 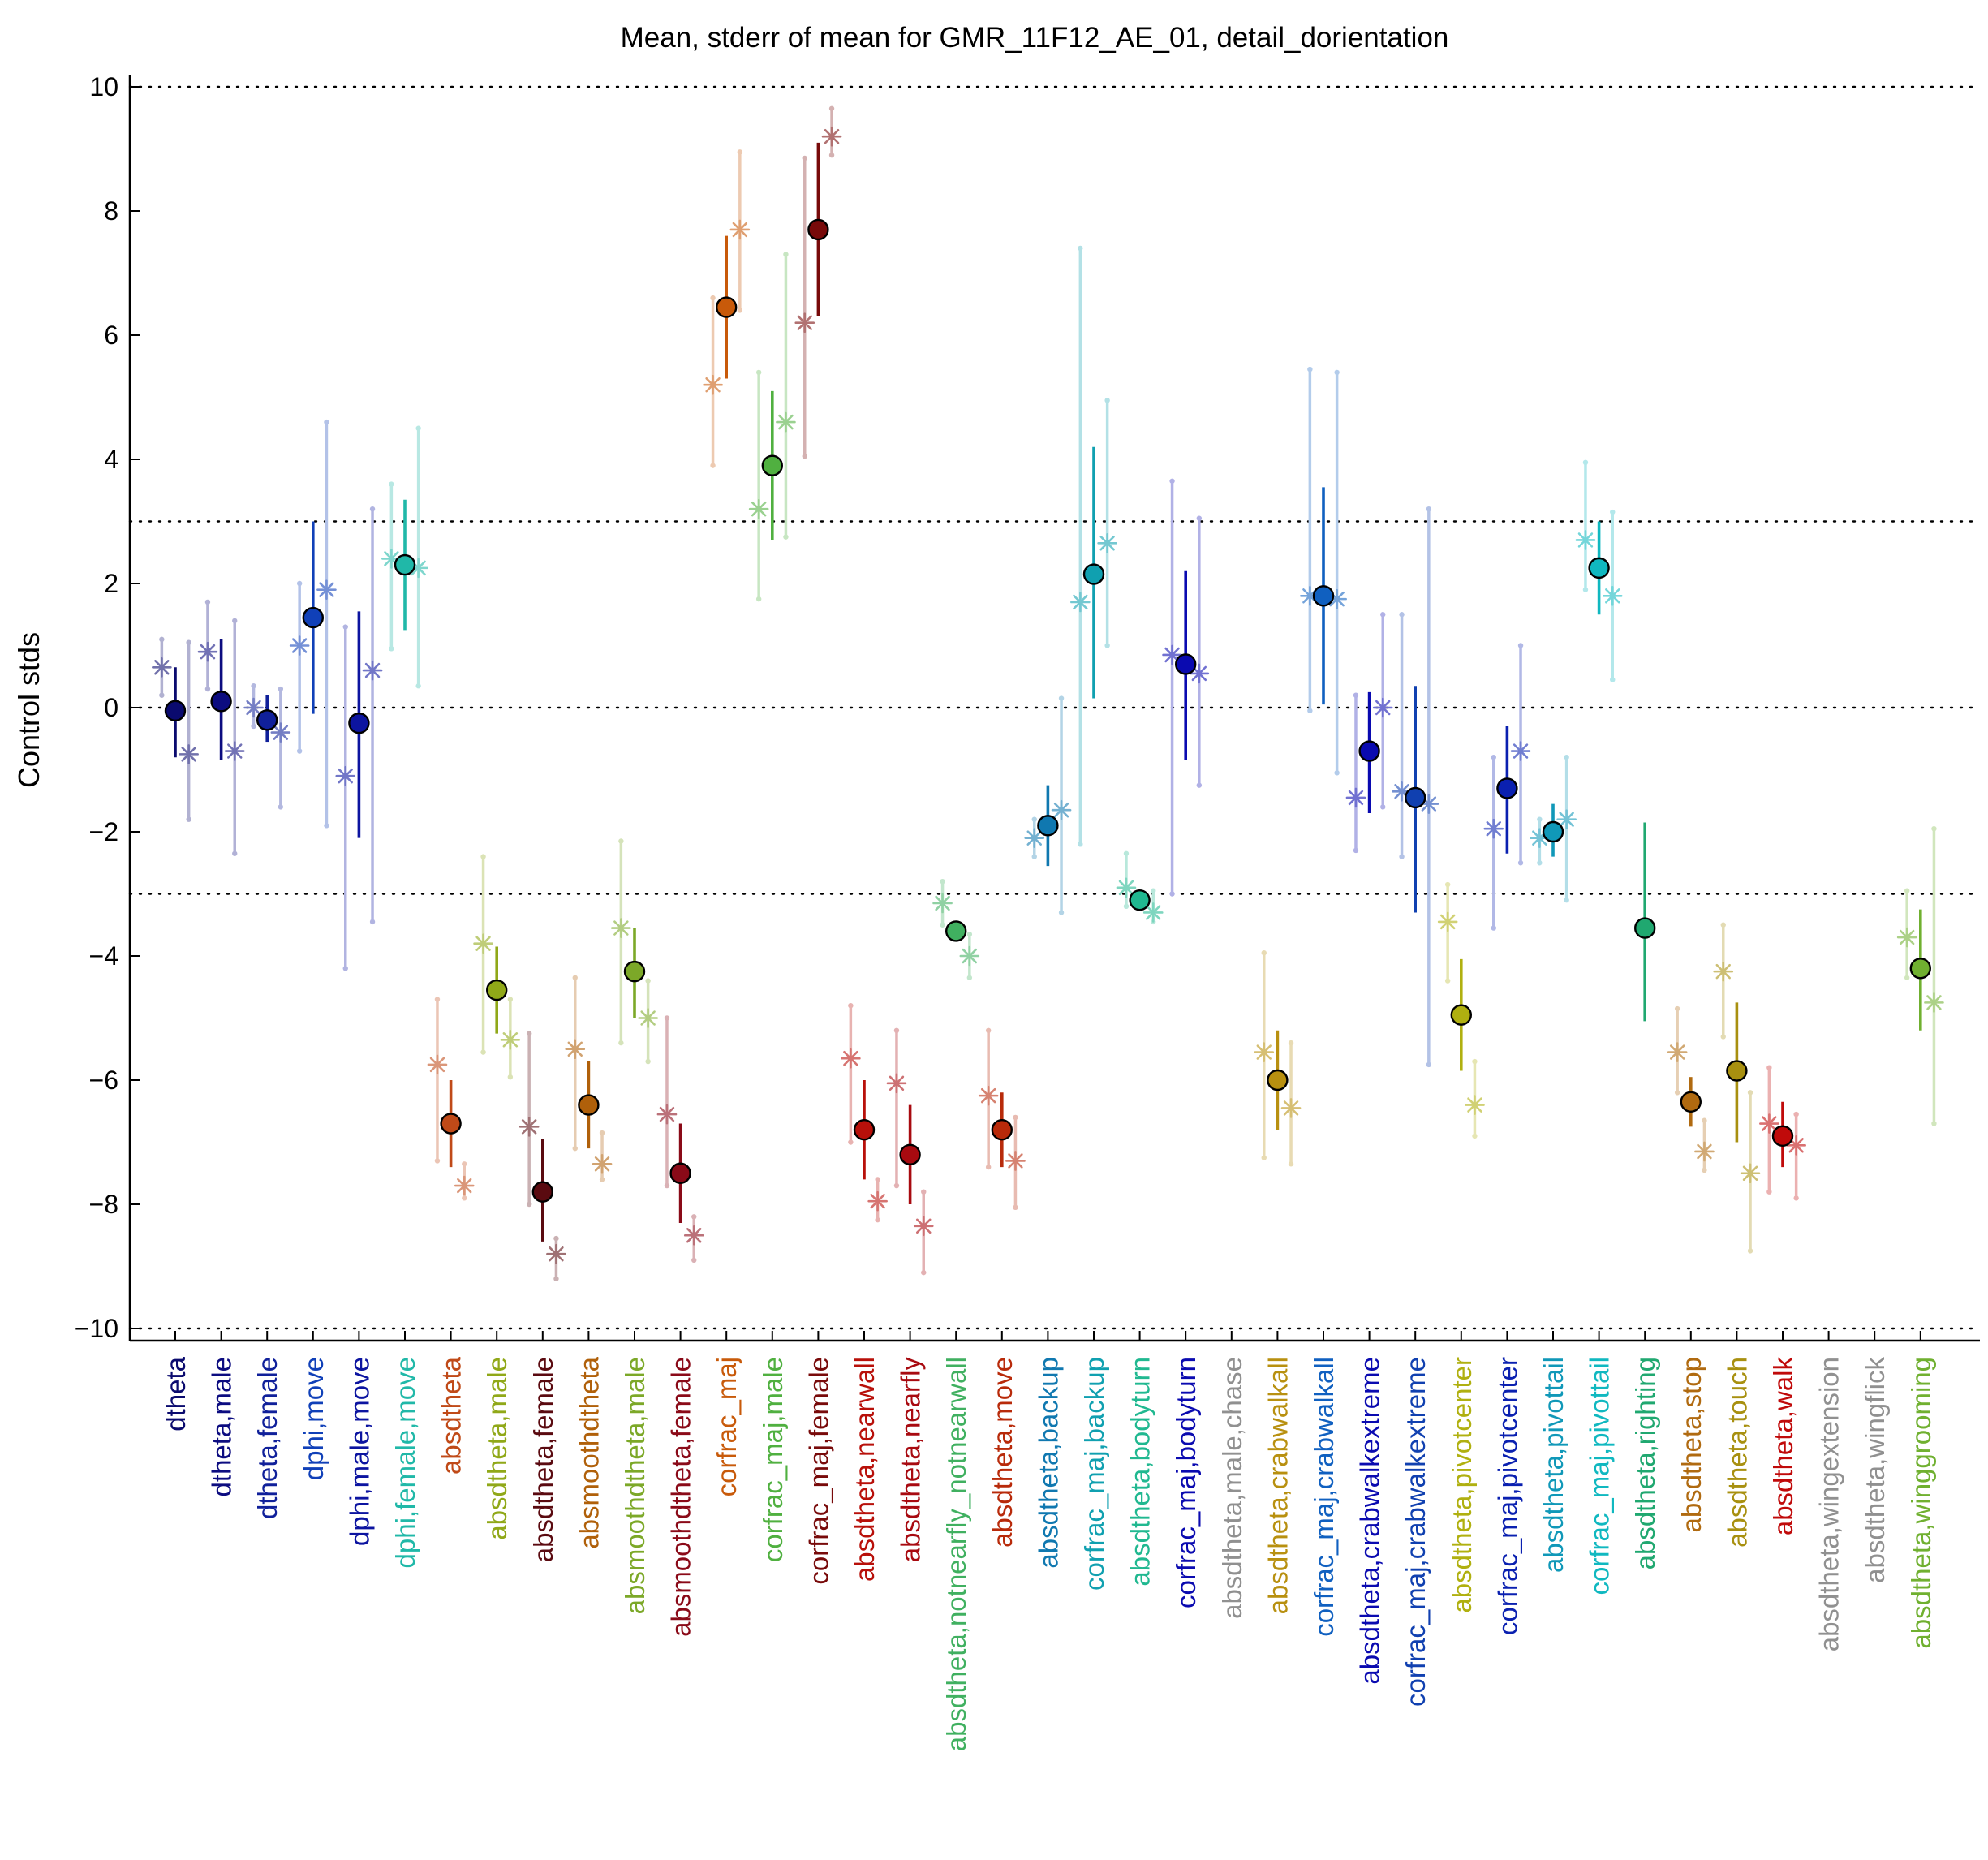 I want to click on x-tick-label: absdtheta,nearwall, so click(x=865, y=1469).